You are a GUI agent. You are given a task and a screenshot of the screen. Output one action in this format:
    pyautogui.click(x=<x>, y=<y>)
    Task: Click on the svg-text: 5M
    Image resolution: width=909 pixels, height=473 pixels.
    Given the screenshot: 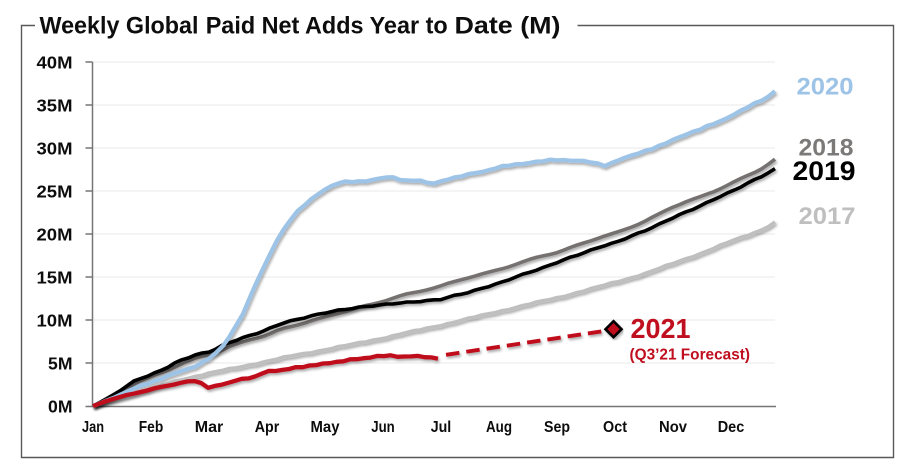 What is the action you would take?
    pyautogui.click(x=60, y=363)
    